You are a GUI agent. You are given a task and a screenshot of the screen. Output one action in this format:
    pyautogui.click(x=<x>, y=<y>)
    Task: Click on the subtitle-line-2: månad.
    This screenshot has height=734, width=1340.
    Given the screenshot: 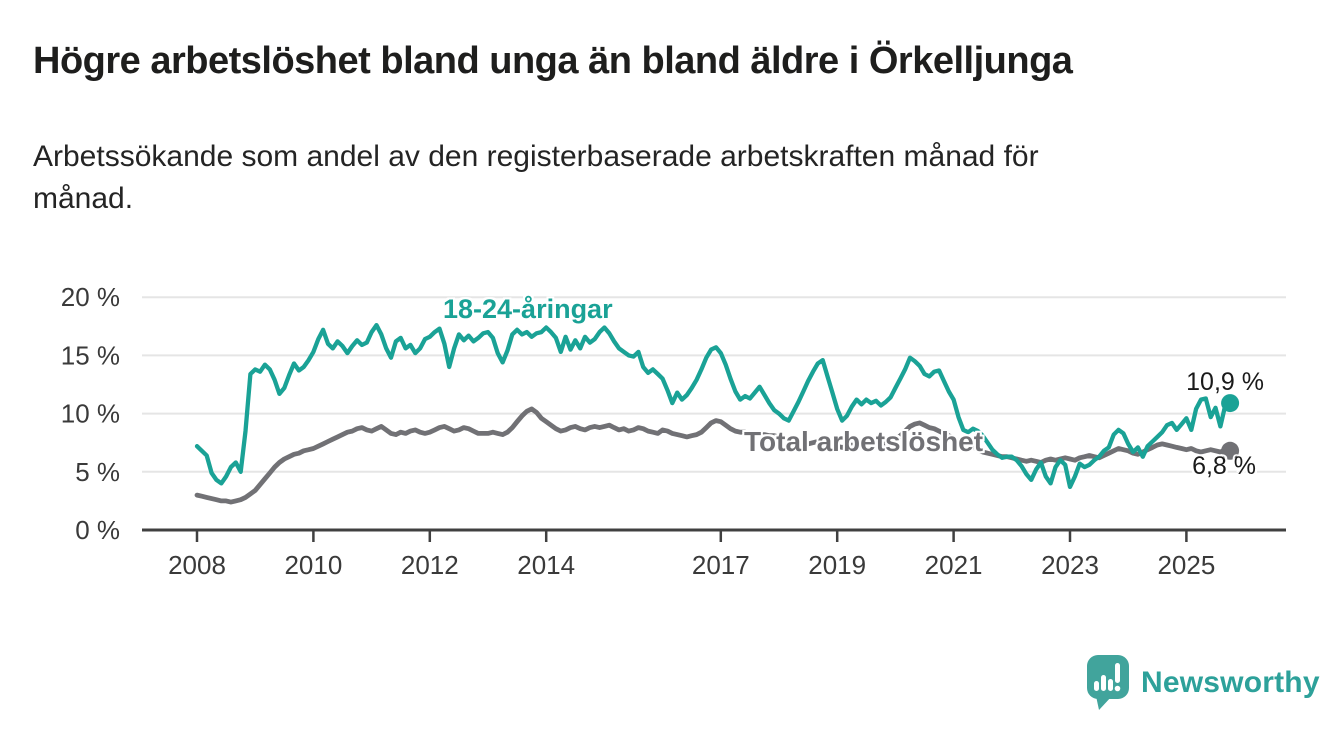 What is the action you would take?
    pyautogui.click(x=83, y=198)
    